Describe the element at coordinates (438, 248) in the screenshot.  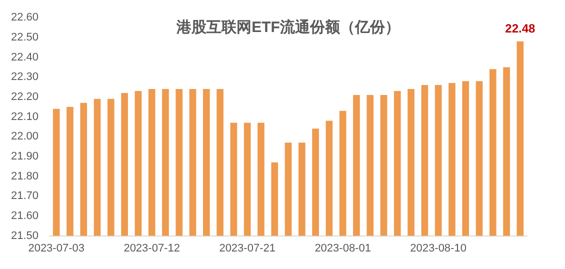
I see `x-tick-label: 2023-08-10` at that location.